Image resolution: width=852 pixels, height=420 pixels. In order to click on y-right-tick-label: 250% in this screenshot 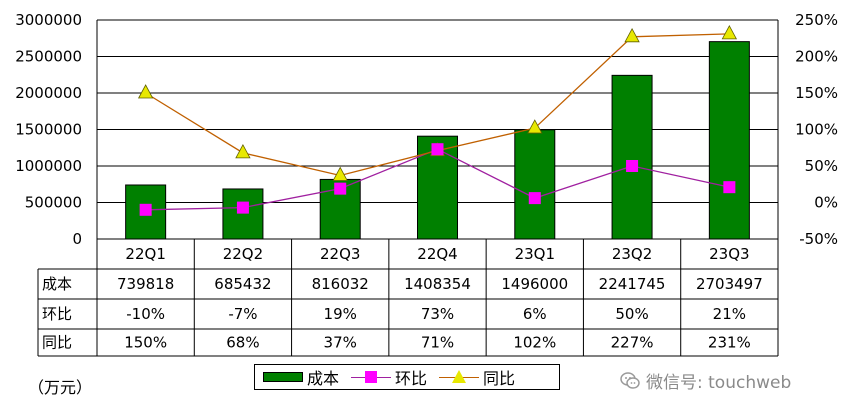, I will do `click(816, 20)`.